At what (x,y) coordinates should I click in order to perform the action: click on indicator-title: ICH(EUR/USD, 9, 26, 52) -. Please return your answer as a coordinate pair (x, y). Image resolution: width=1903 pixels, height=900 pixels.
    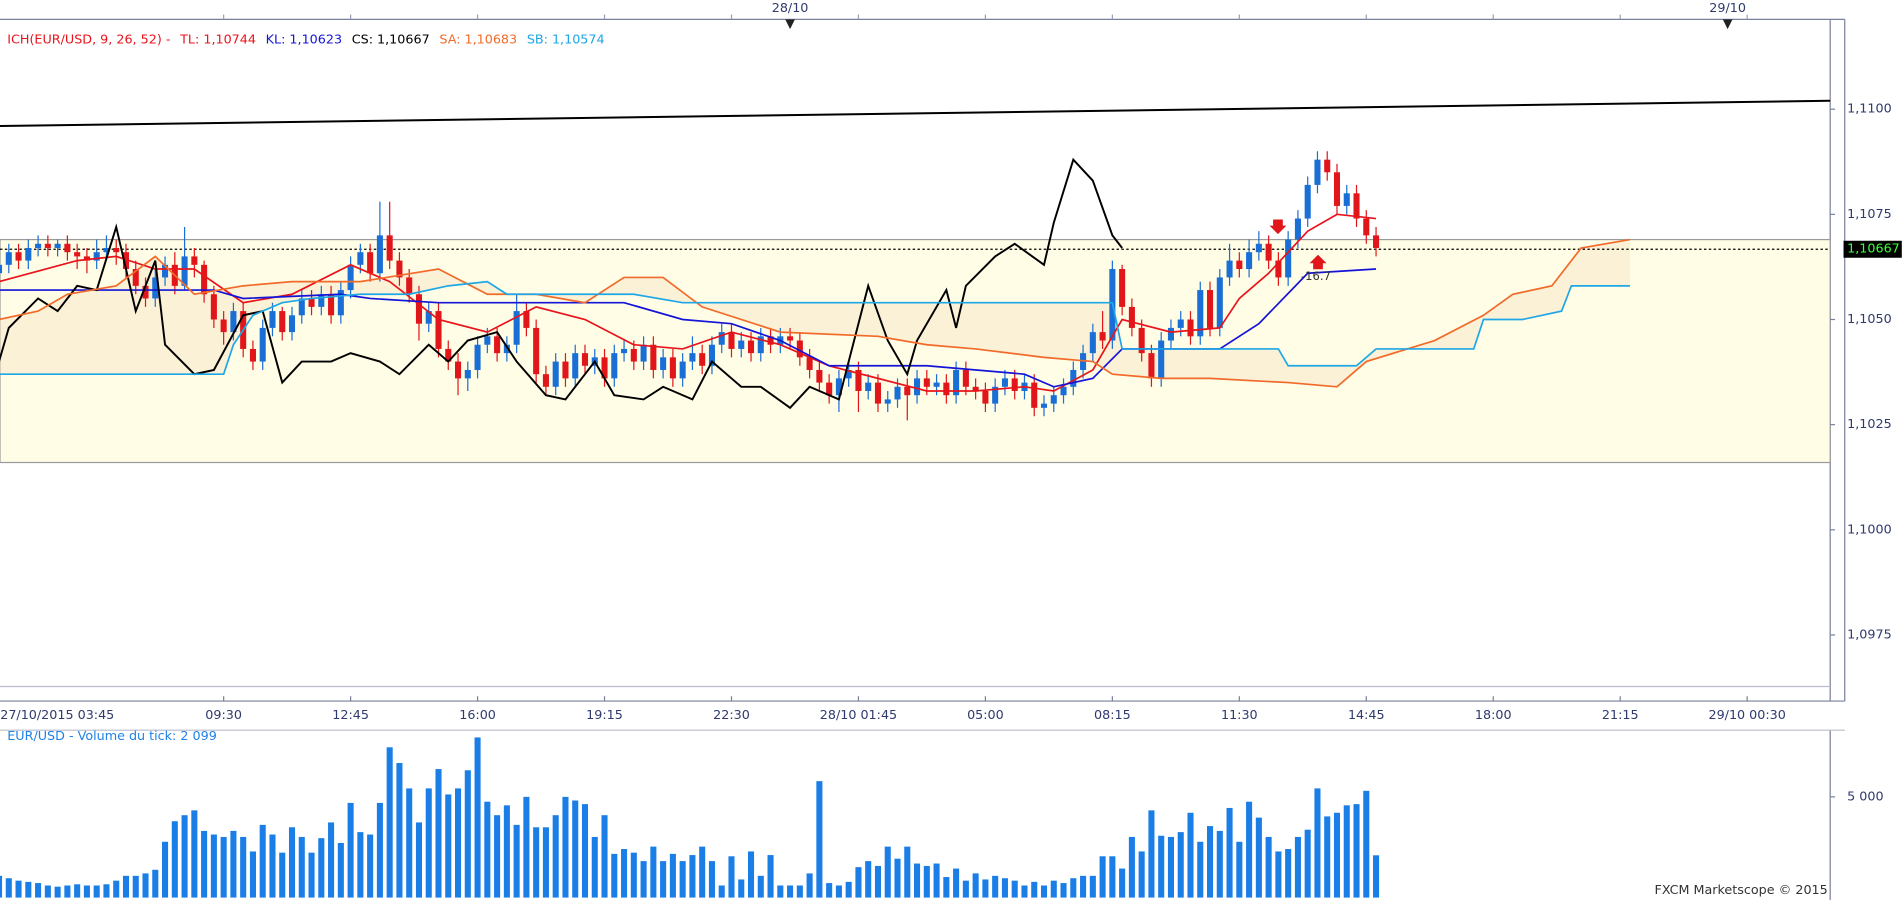
    Looking at the image, I should click on (88, 40).